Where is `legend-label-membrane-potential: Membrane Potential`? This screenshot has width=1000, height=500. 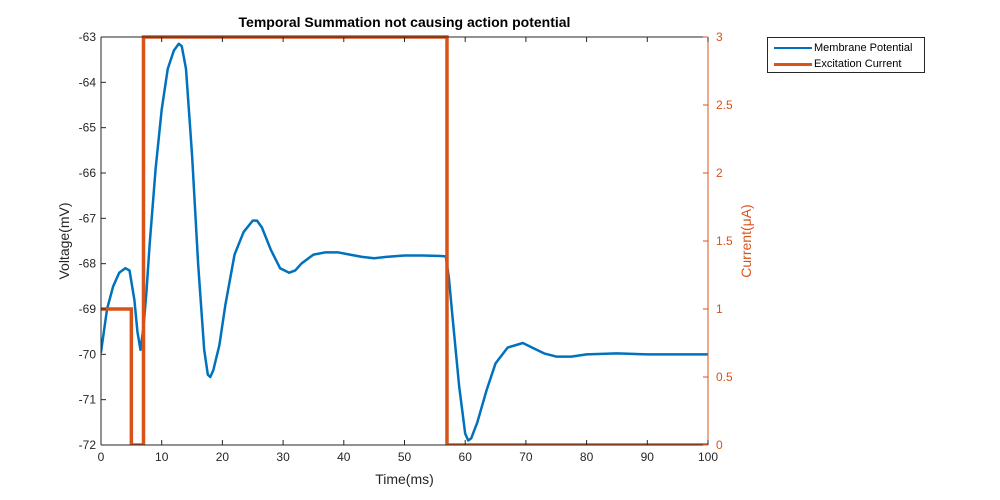
legend-label-membrane-potential: Membrane Potential is located at coordinates (863, 48).